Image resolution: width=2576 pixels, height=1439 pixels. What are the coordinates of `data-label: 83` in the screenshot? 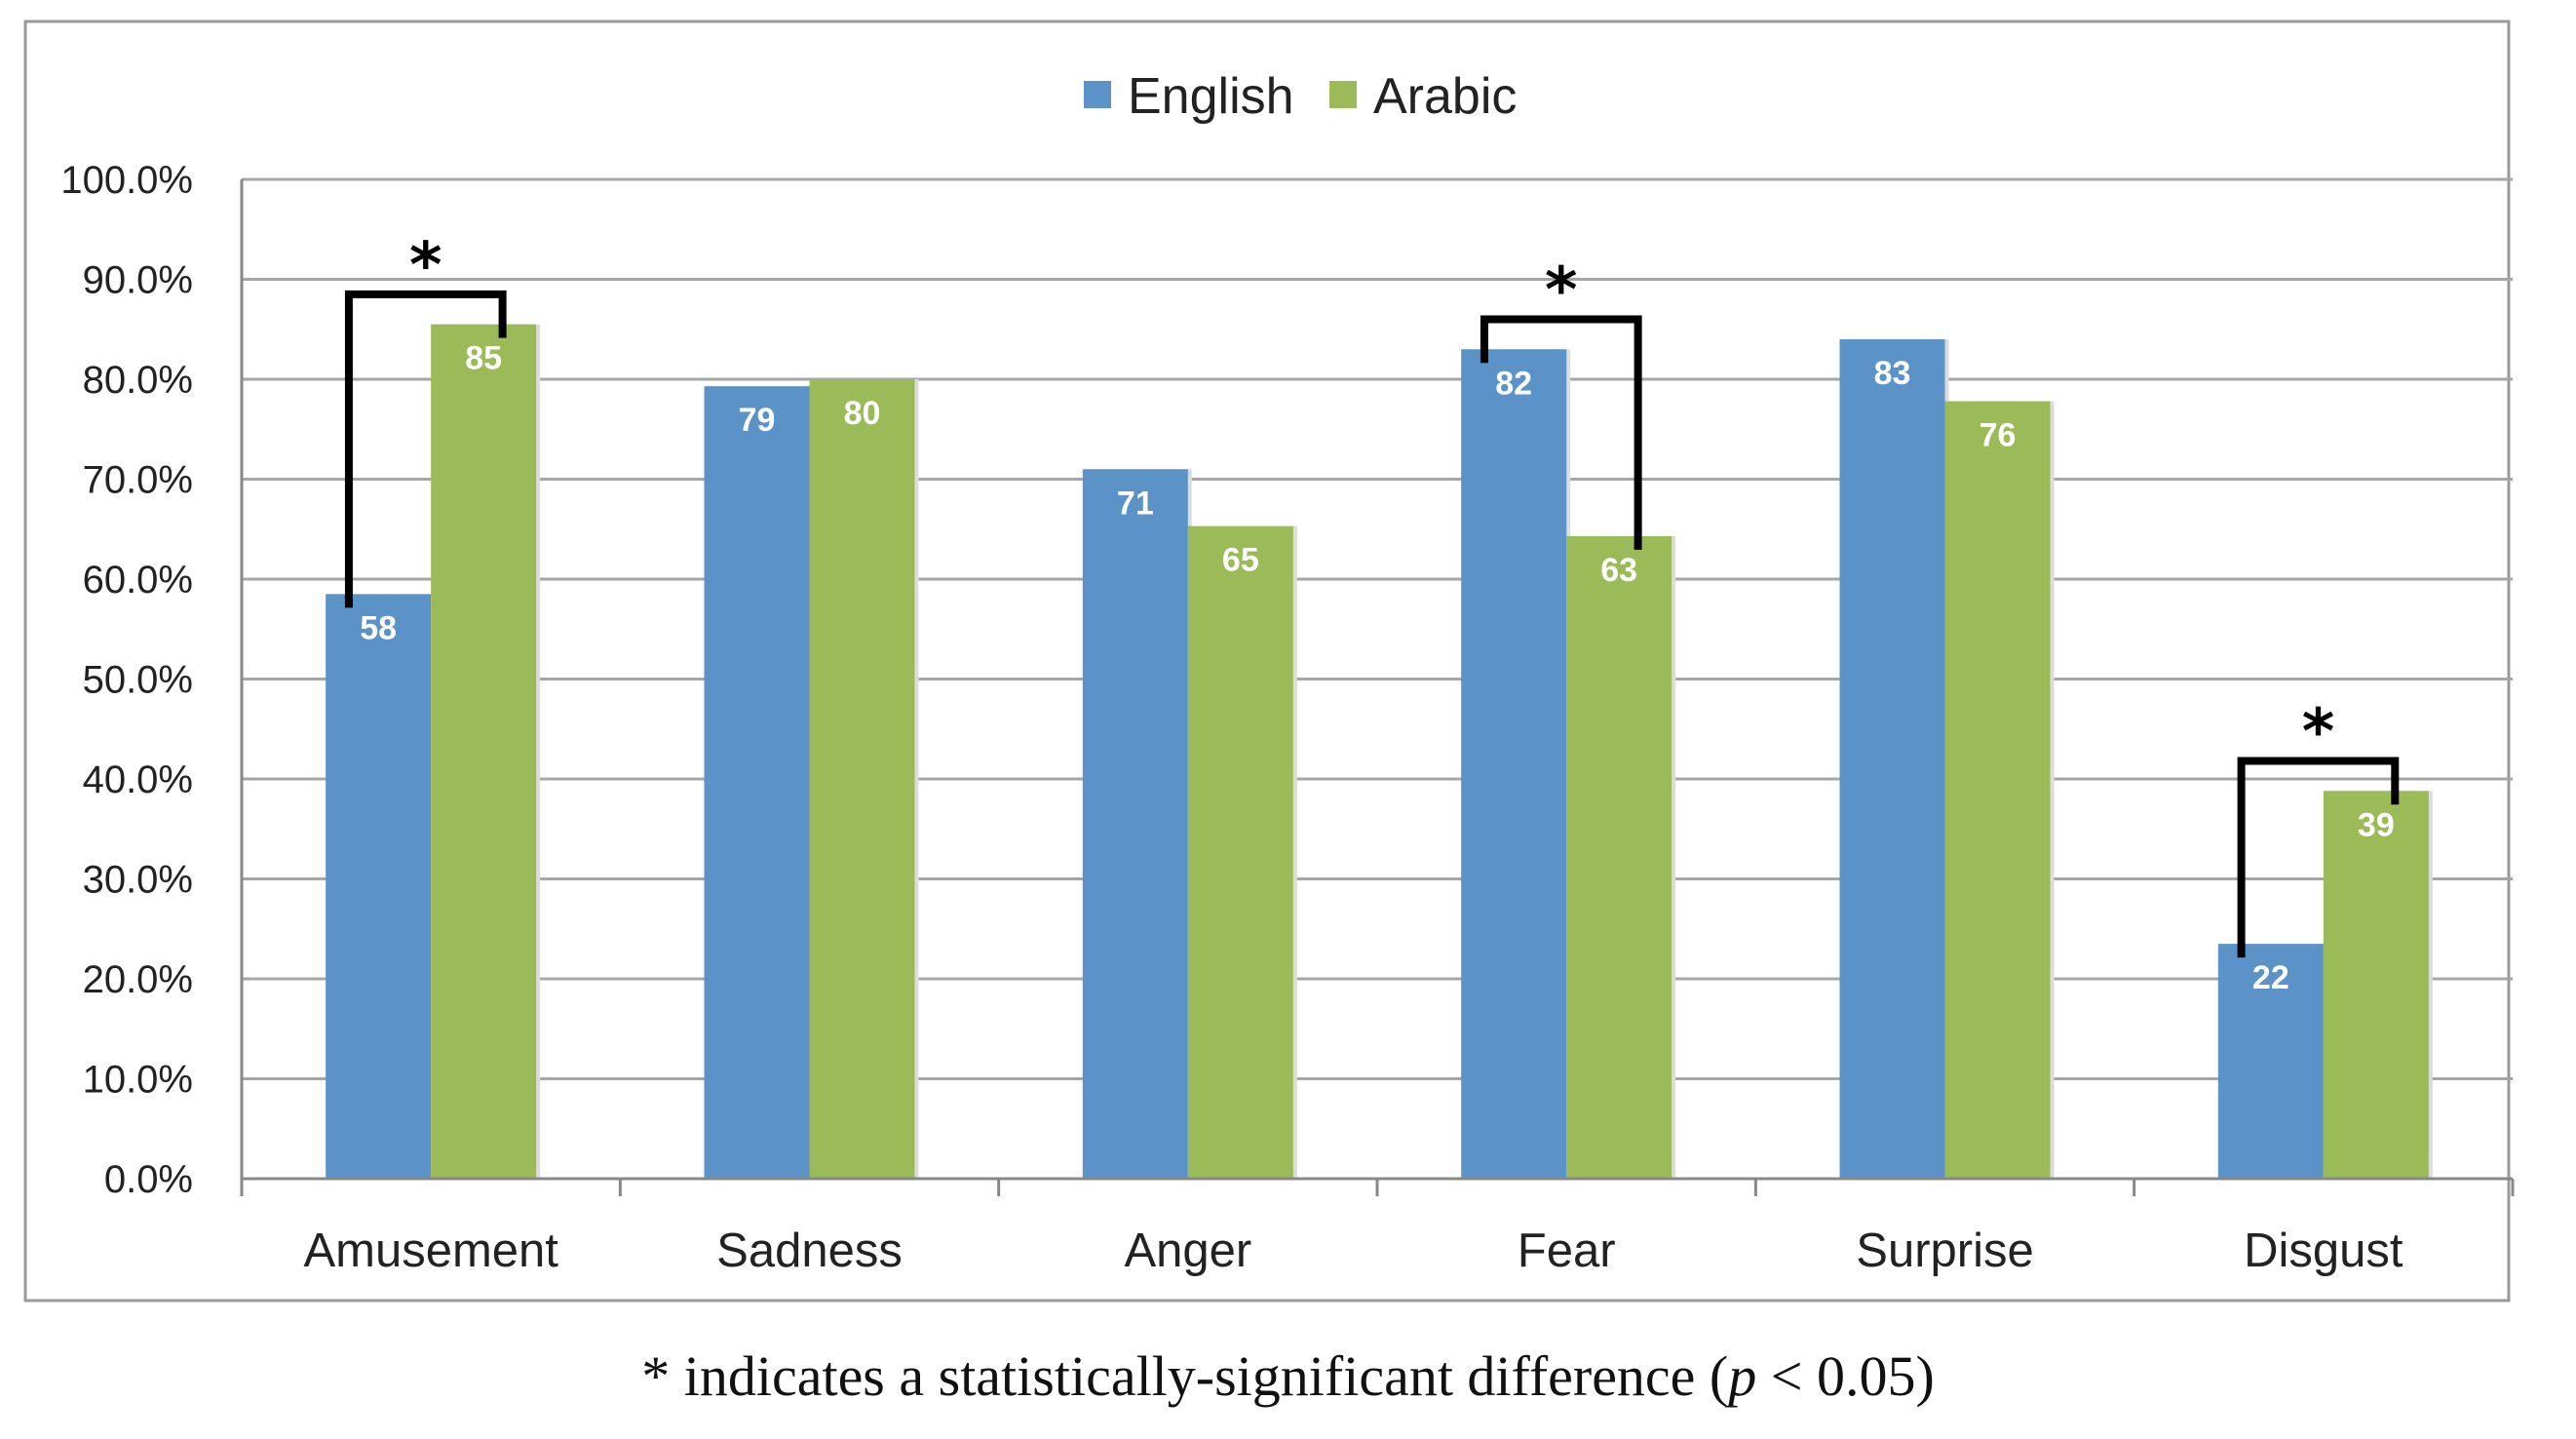 It's located at (1892, 373).